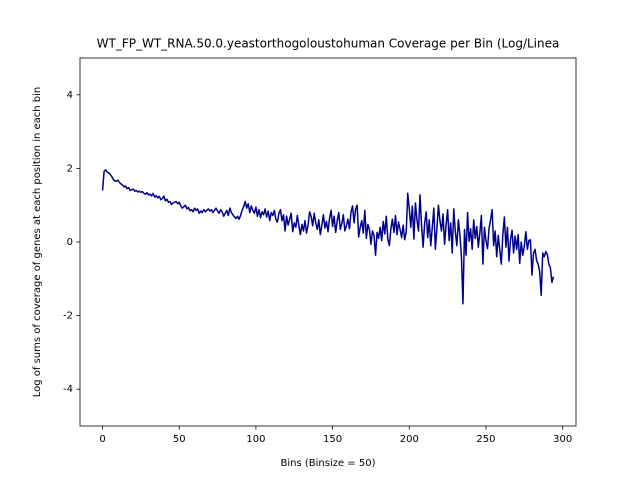 This screenshot has width=640, height=480. What do you see at coordinates (409, 439) in the screenshot?
I see `x-tick-label: 200` at bounding box center [409, 439].